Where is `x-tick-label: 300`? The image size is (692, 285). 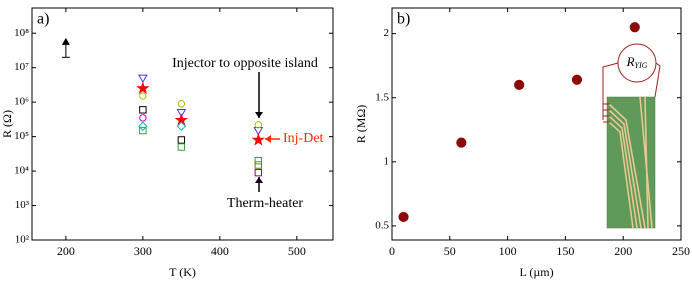 x-tick-label: 300 is located at coordinates (143, 251).